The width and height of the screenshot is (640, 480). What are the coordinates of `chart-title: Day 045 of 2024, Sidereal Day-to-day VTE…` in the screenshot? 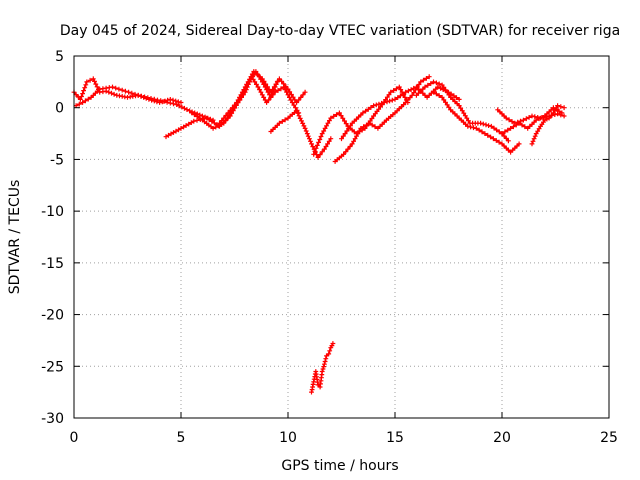 It's located at (340, 31).